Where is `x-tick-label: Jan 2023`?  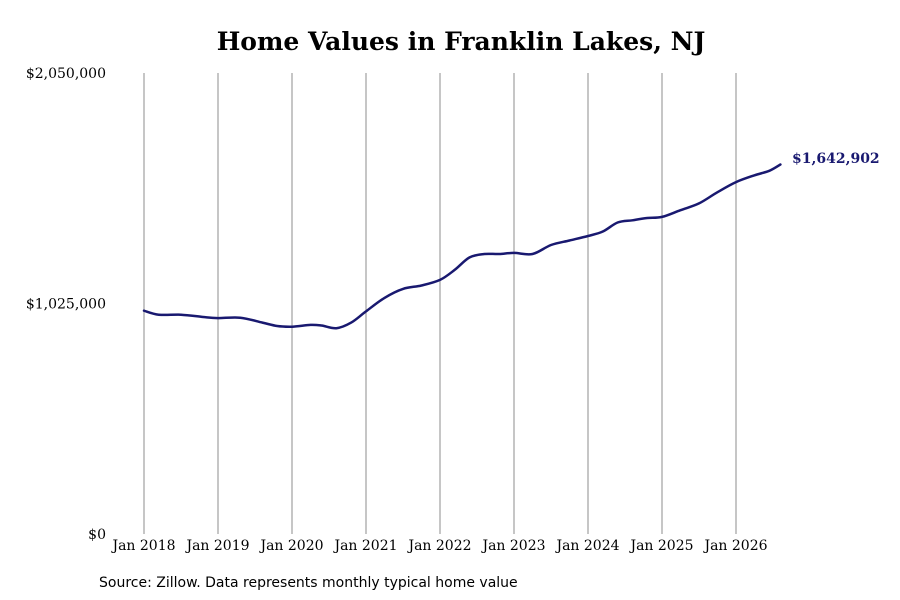 x-tick-label: Jan 2023 is located at coordinates (512, 546).